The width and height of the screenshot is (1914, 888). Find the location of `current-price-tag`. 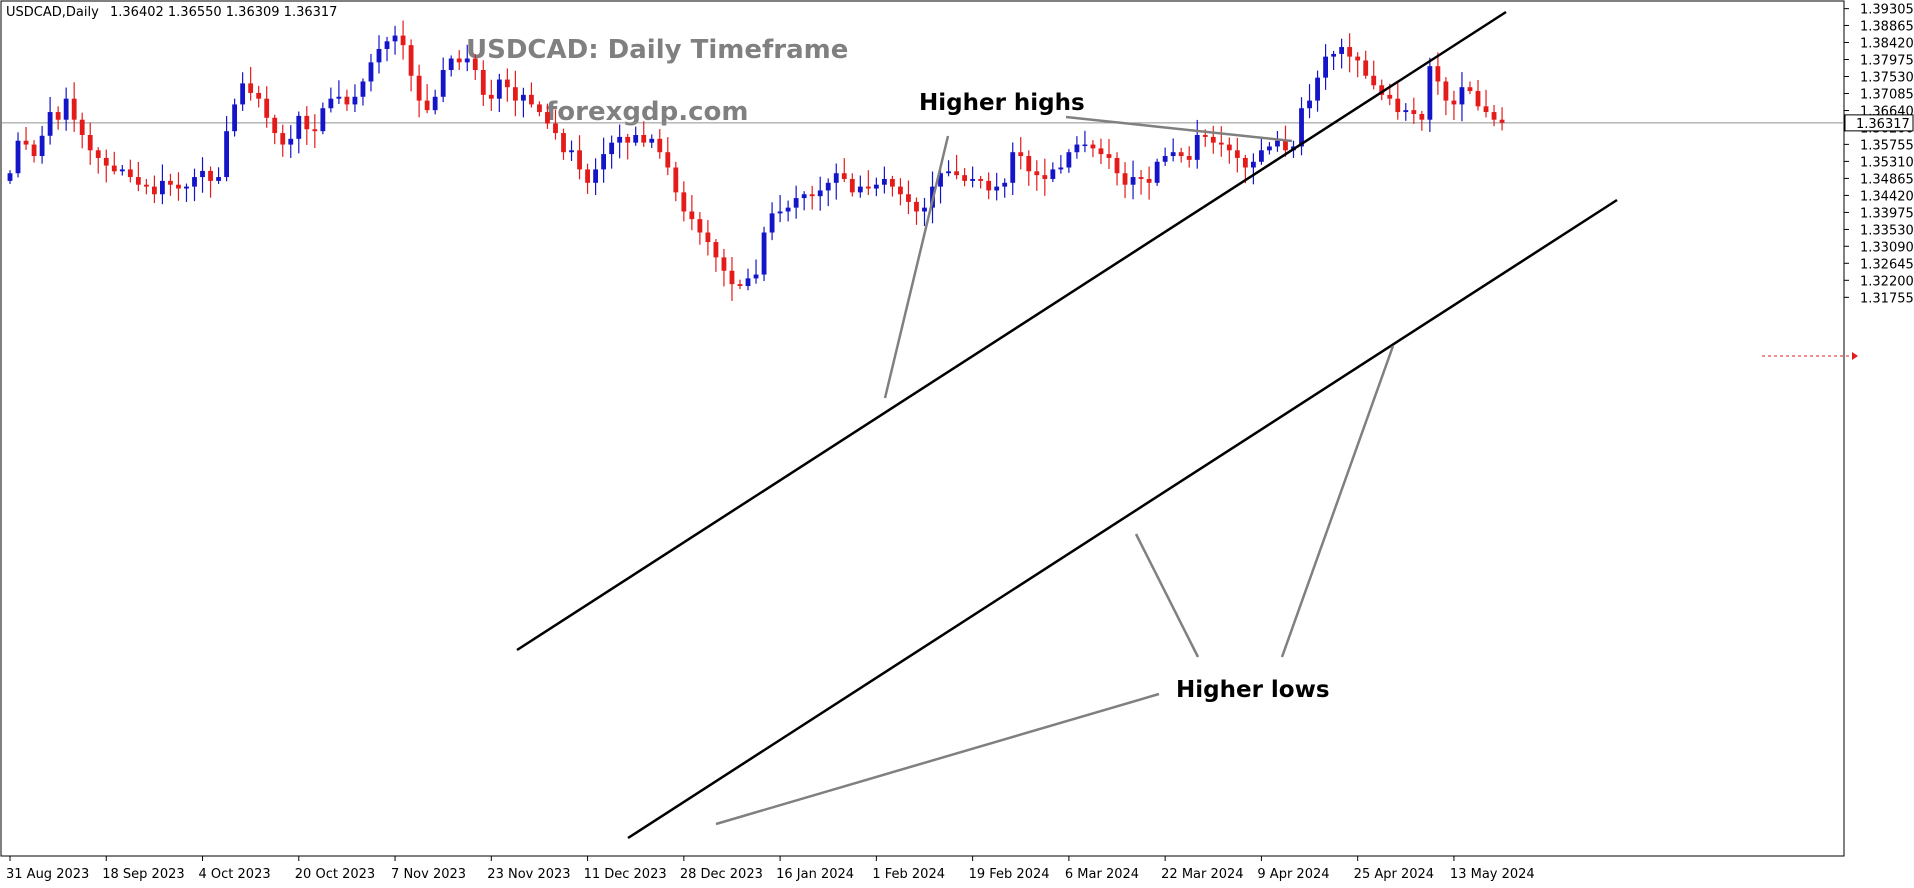

current-price-tag is located at coordinates (1879, 123).